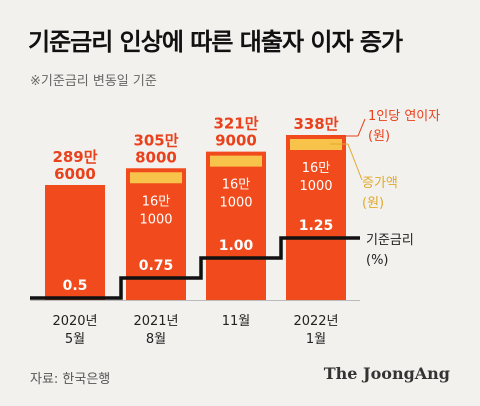  I want to click on x-tick-label: 2020년 5월, so click(74, 330).